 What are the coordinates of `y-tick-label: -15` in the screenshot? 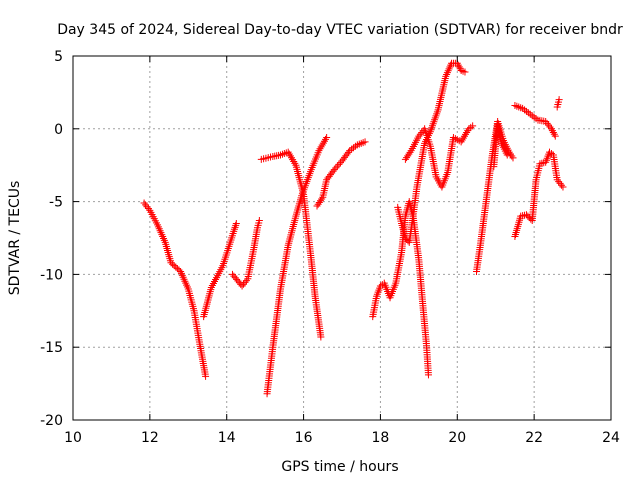 It's located at (51, 348).